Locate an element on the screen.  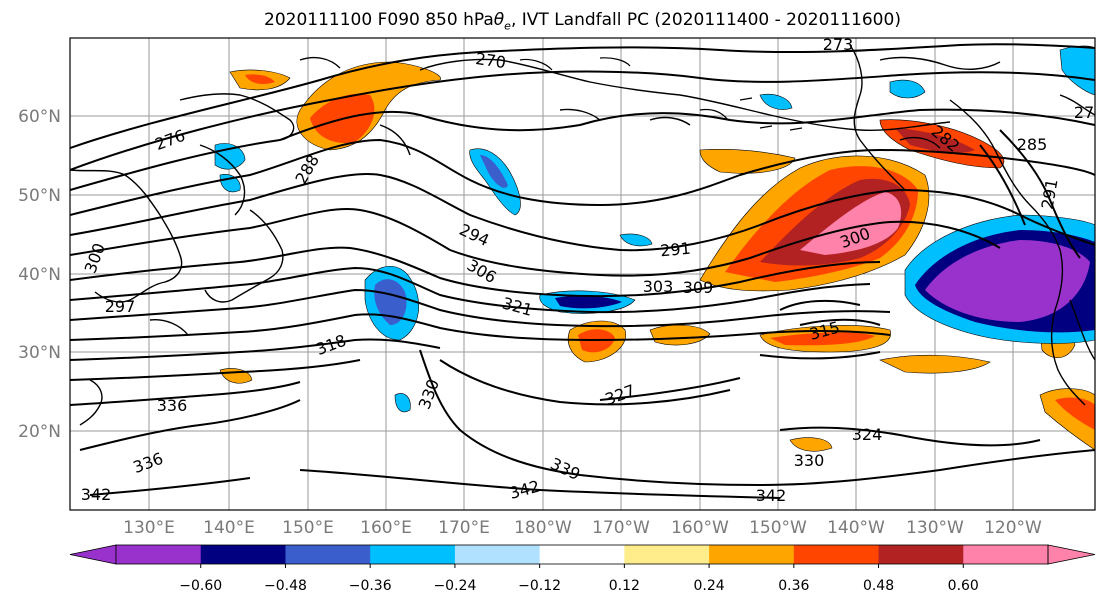
colorbar-tick-label: 0.24 is located at coordinates (709, 586).